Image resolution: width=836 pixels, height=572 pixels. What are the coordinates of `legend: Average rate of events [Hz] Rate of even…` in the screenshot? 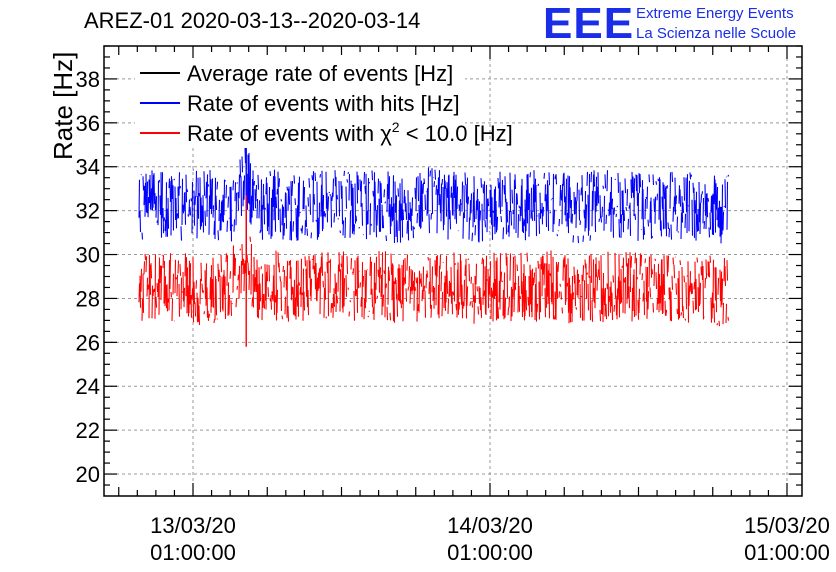 It's located at (324, 103).